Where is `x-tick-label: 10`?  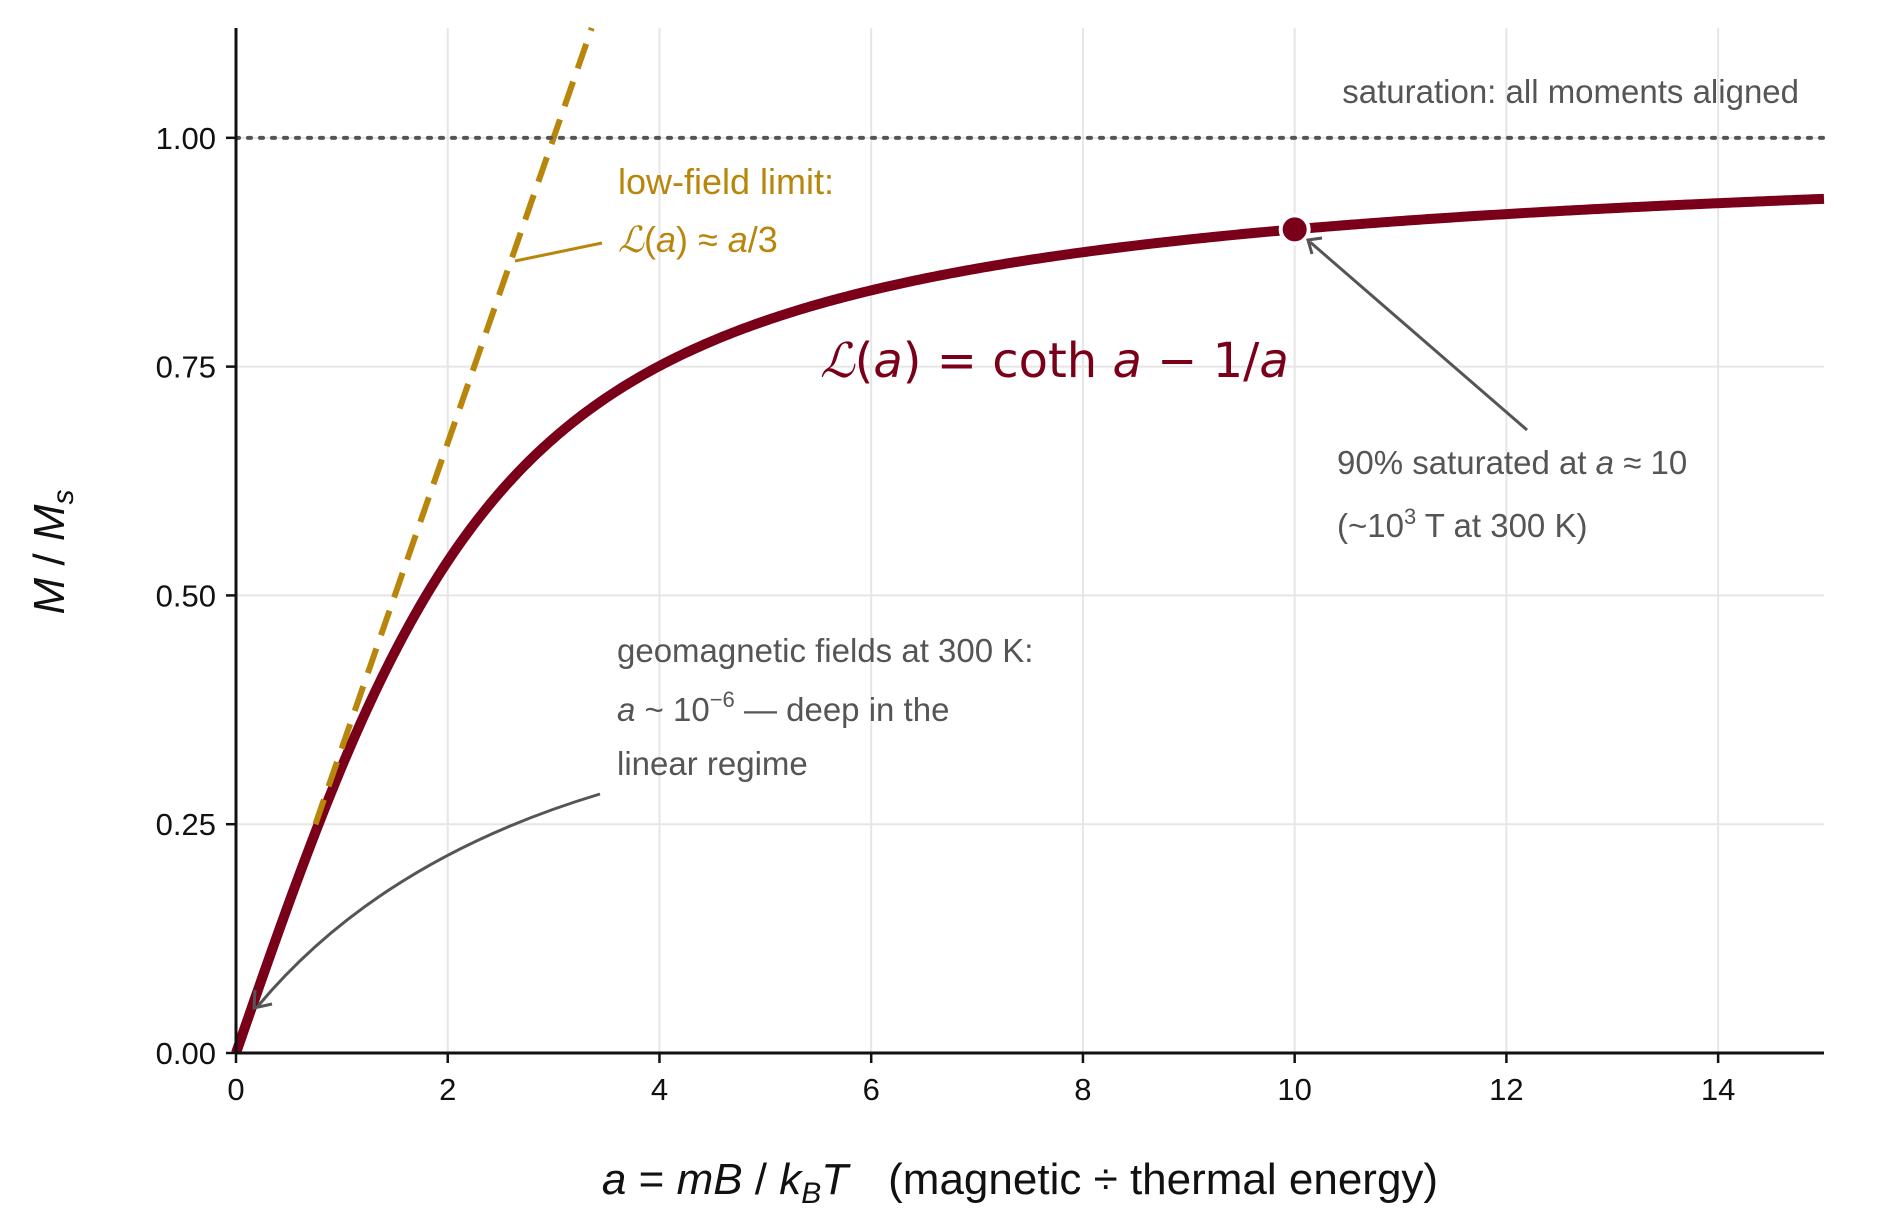
x-tick-label: 10 is located at coordinates (1294, 1089).